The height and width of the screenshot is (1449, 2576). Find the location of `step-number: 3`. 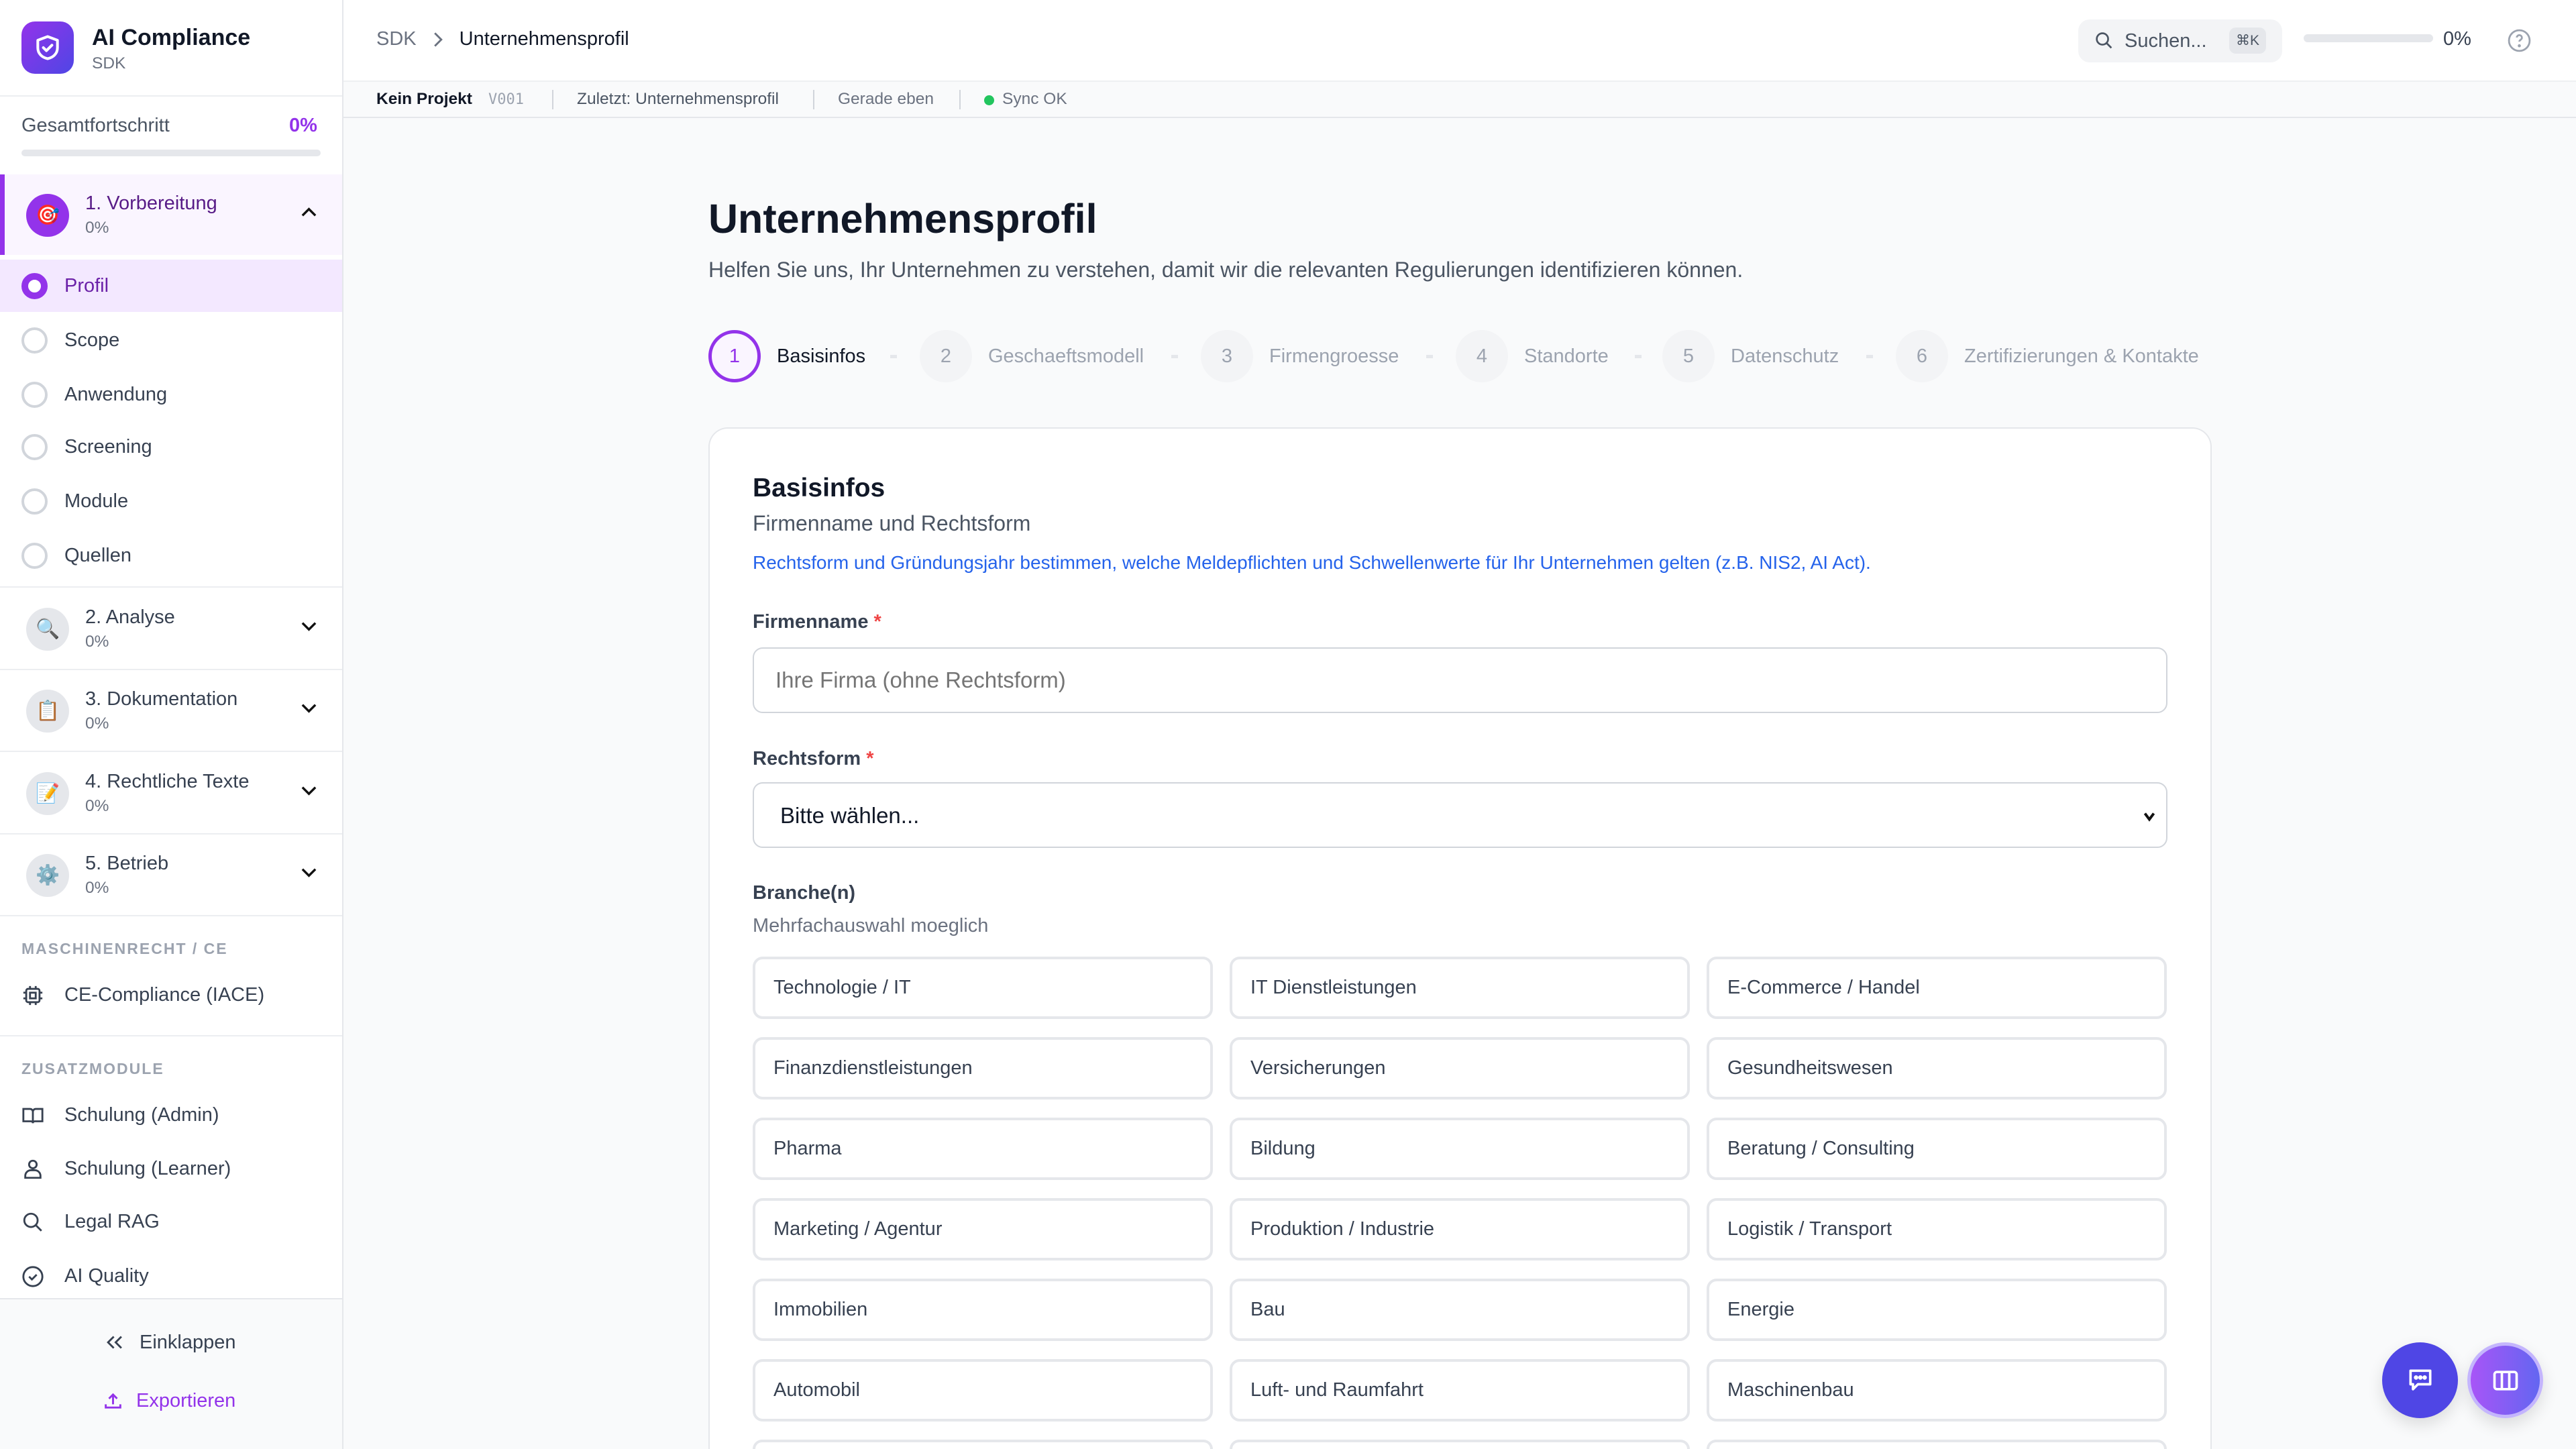

step-number: 3 is located at coordinates (1227, 356).